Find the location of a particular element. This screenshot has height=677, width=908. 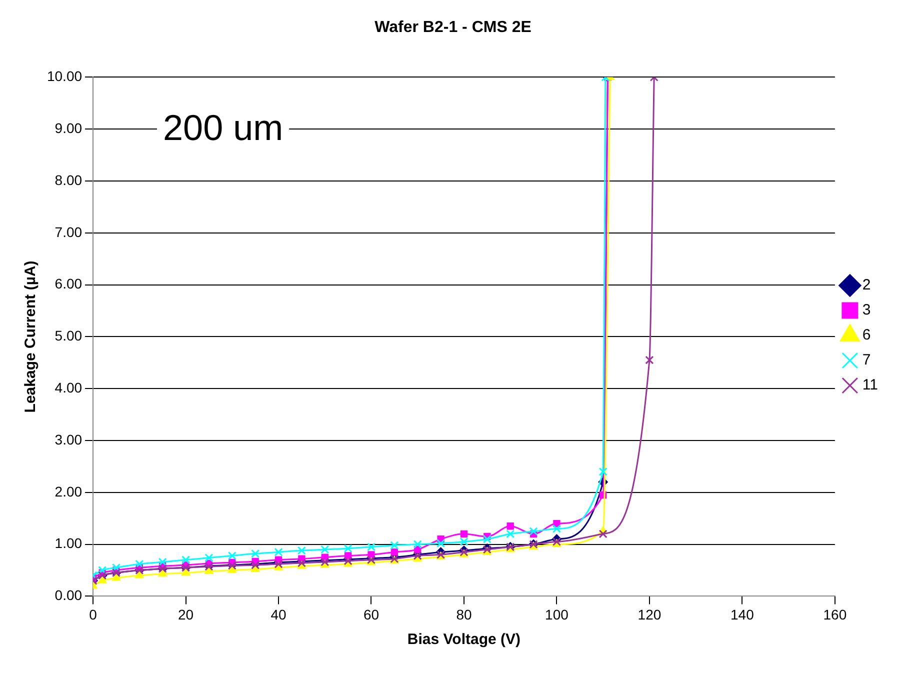

y-tick-label: 7.00 is located at coordinates (68, 232).